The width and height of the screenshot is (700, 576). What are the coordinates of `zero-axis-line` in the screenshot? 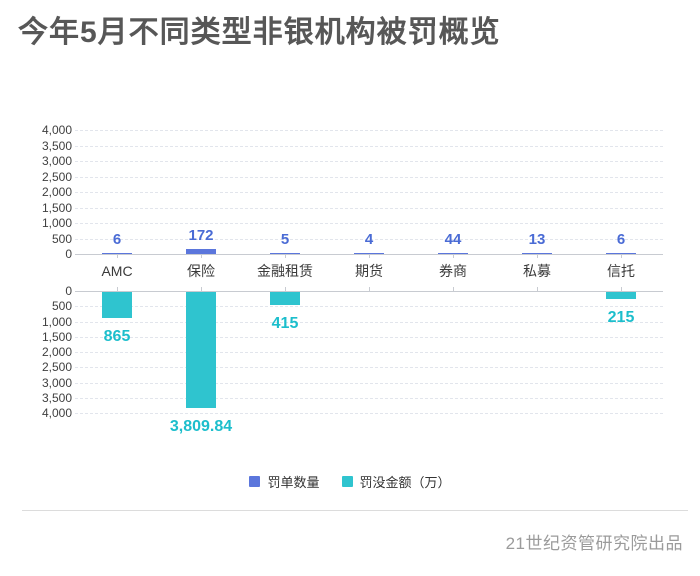 It's located at (369, 291).